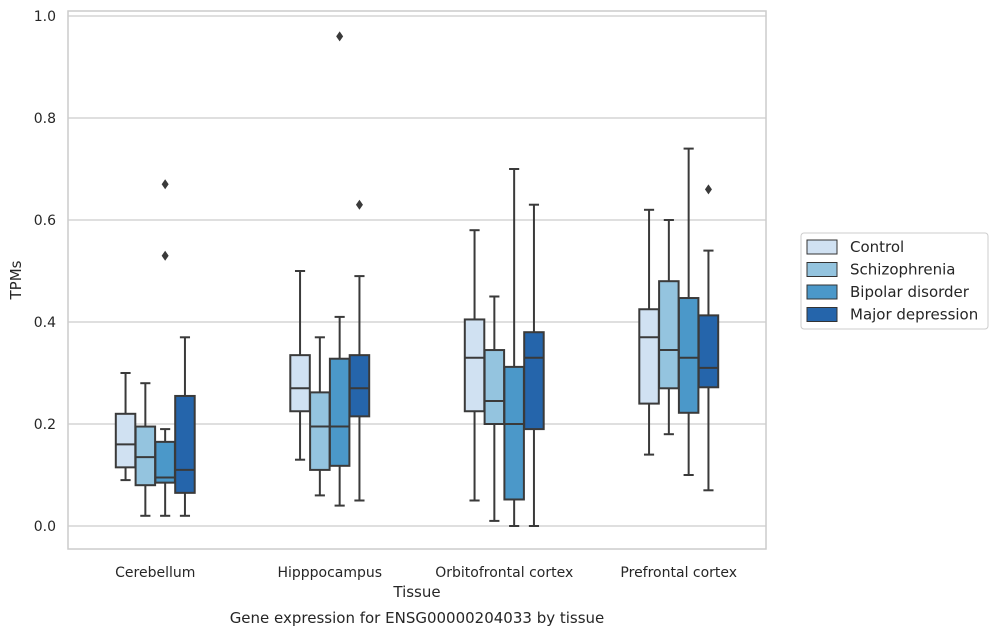 This screenshot has width=997, height=636. Describe the element at coordinates (155, 573) in the screenshot. I see `x-tick-label: Cerebellum` at that location.